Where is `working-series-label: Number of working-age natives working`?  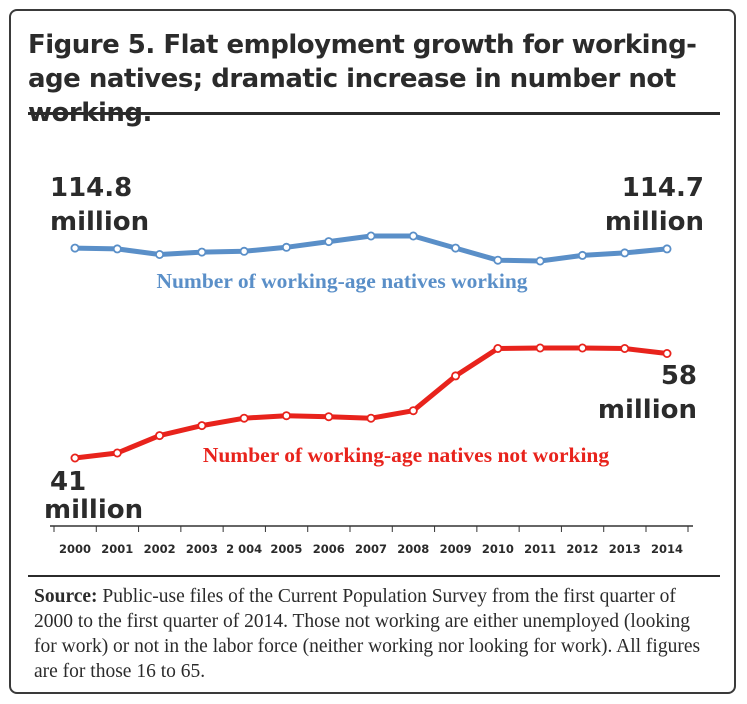
working-series-label: Number of working-age natives working is located at coordinates (341, 281).